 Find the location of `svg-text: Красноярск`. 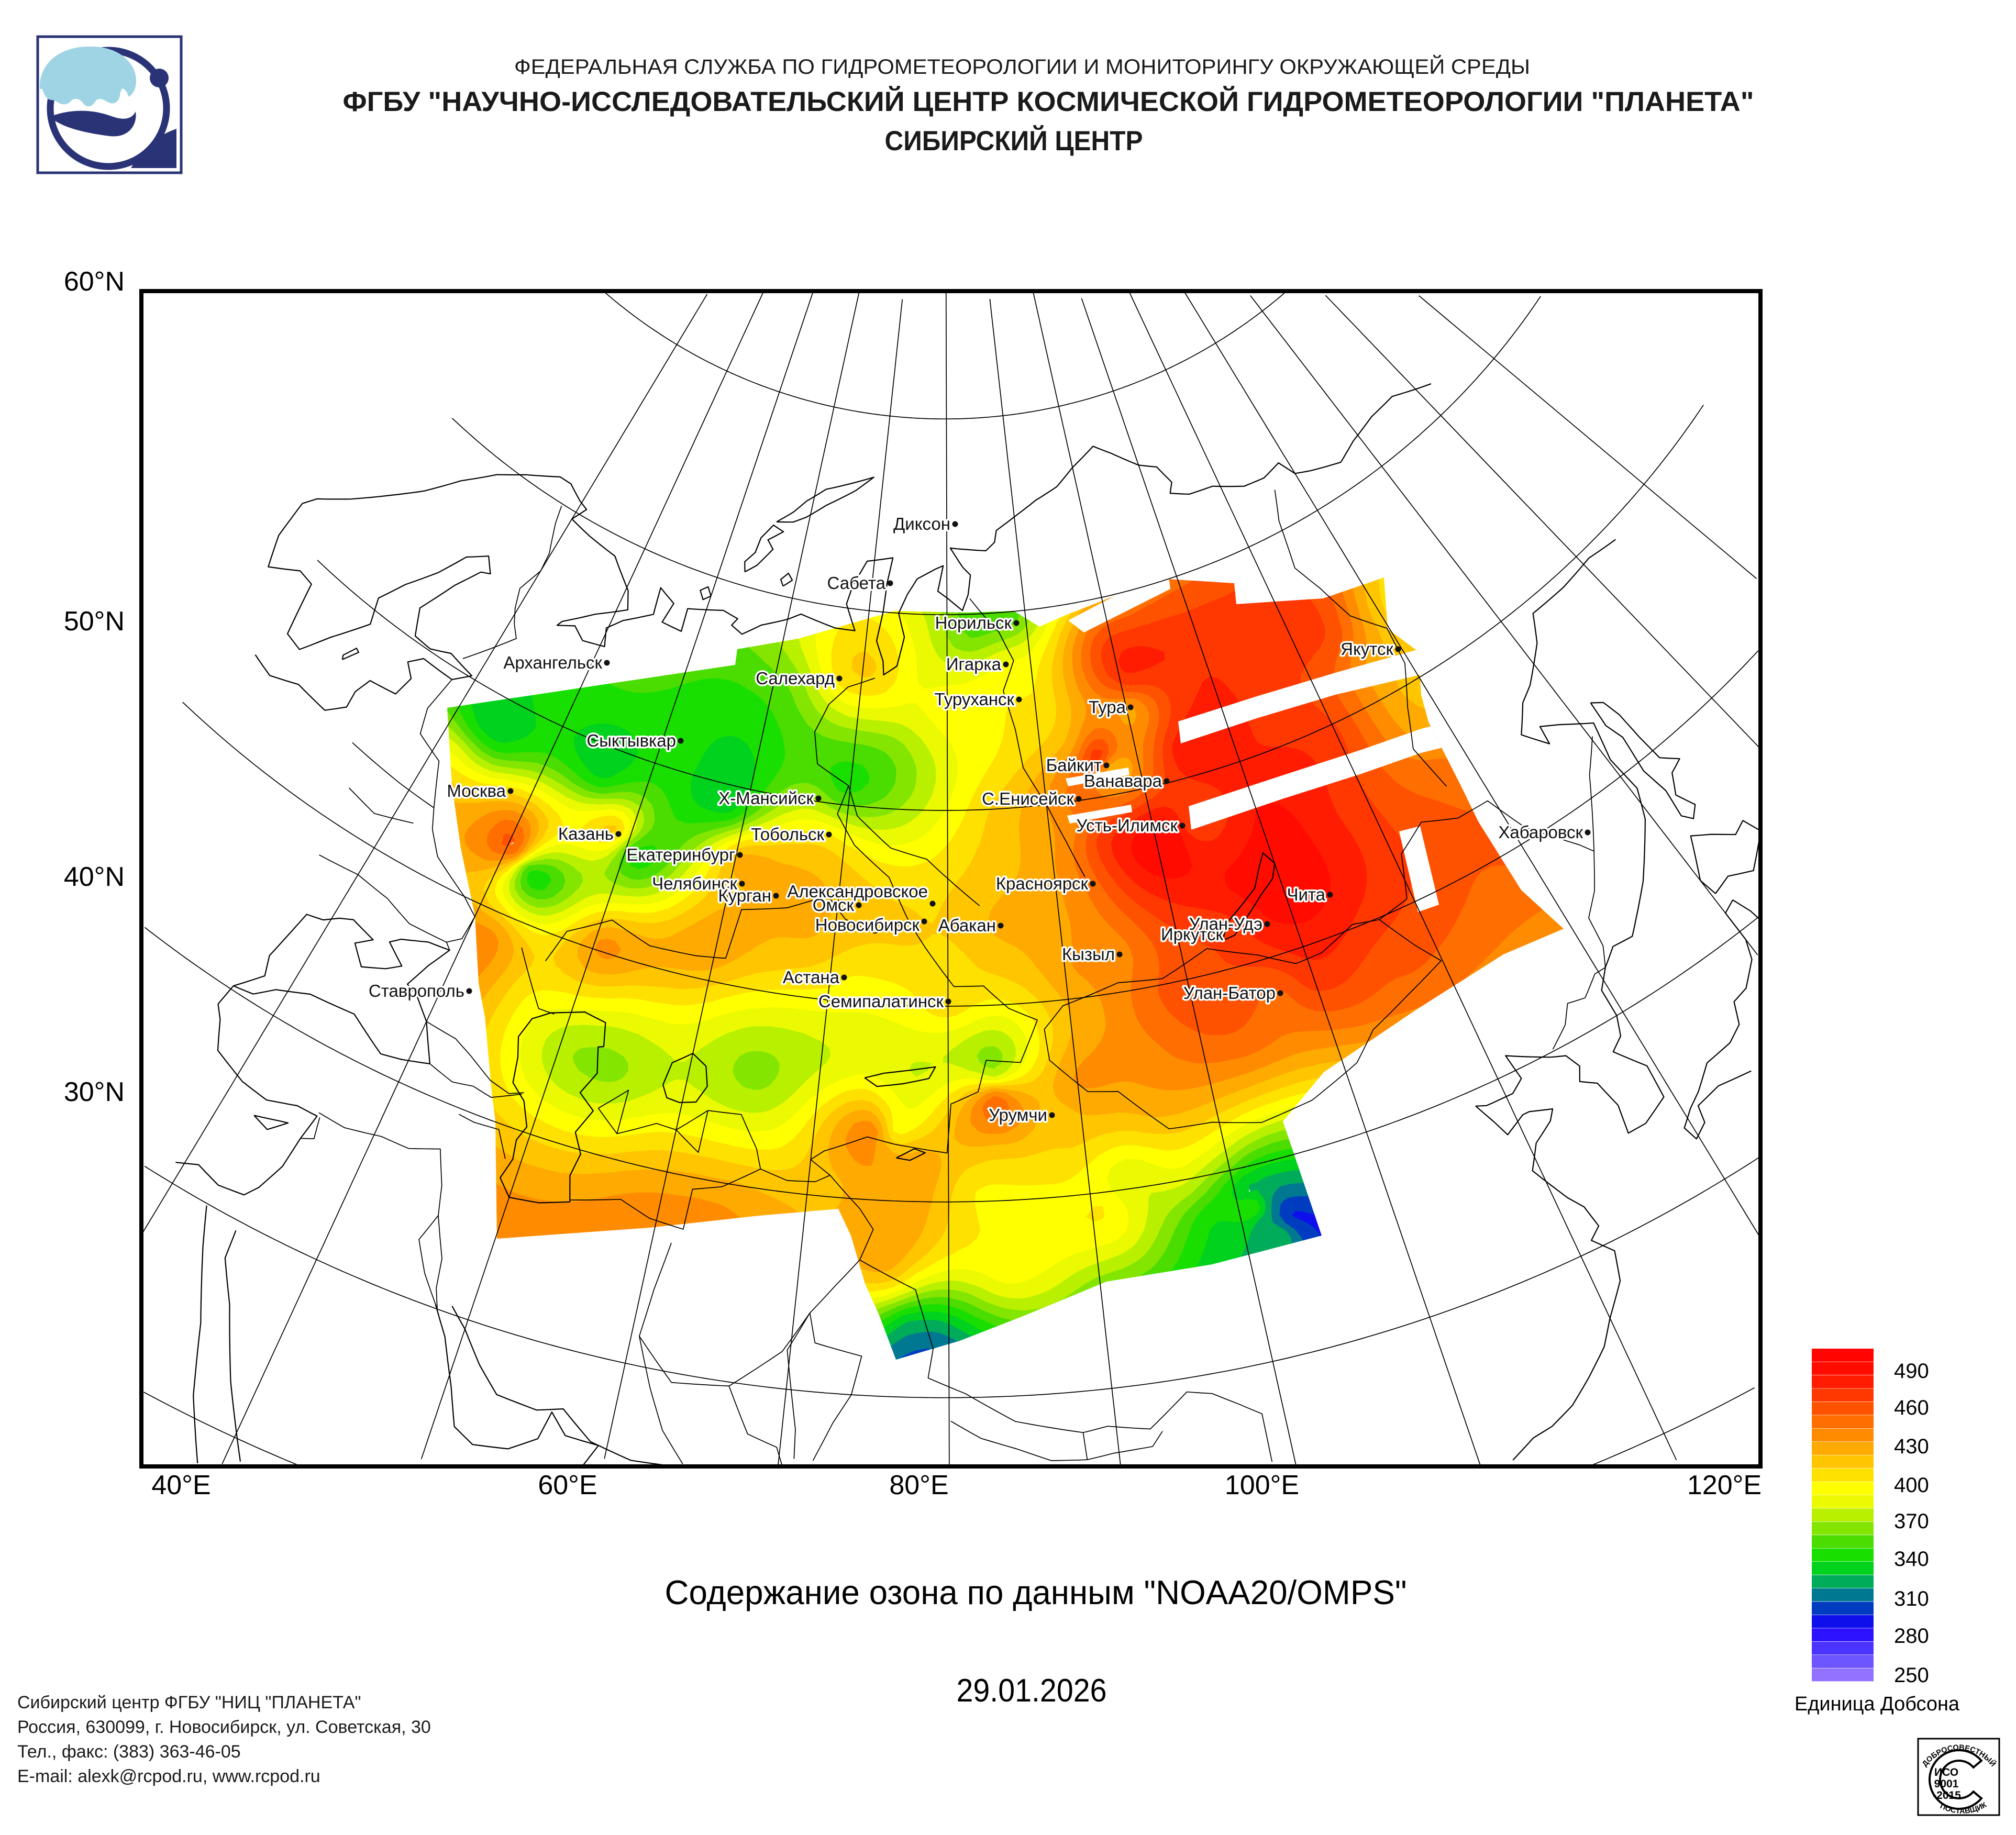

svg-text: Красноярск is located at coordinates (1043, 883).